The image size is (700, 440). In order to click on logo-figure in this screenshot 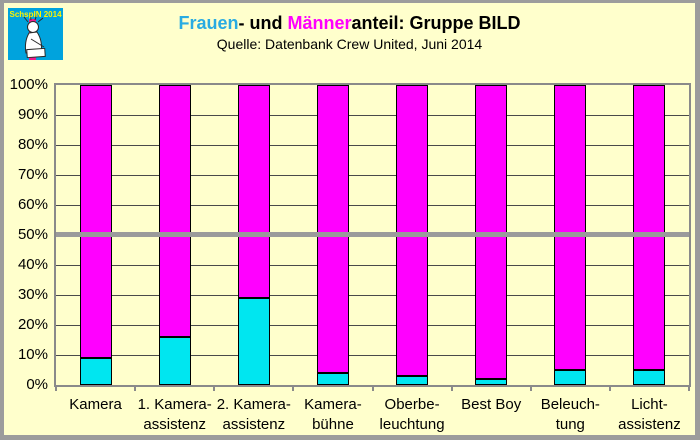, I will do `click(34, 36)`.